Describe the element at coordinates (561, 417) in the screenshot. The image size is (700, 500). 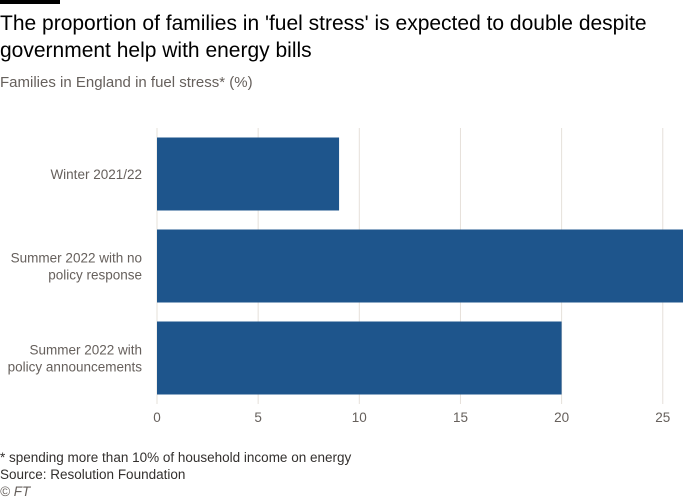
I see `x-tick-label: 20` at that location.